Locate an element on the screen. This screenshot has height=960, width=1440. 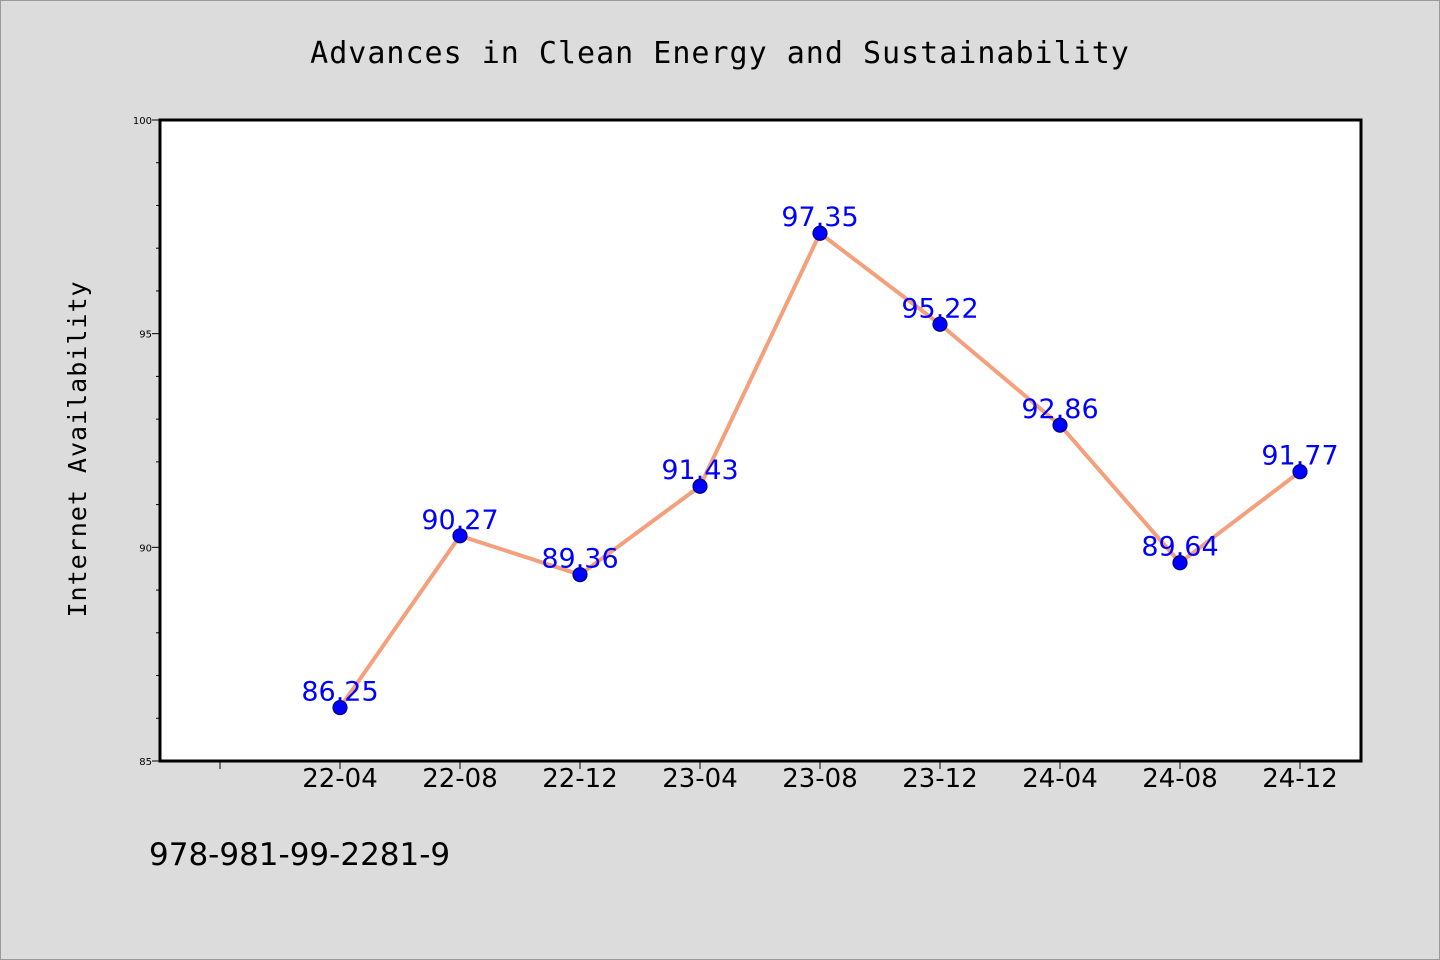
y-tick-label: 90 is located at coordinates (145, 548).